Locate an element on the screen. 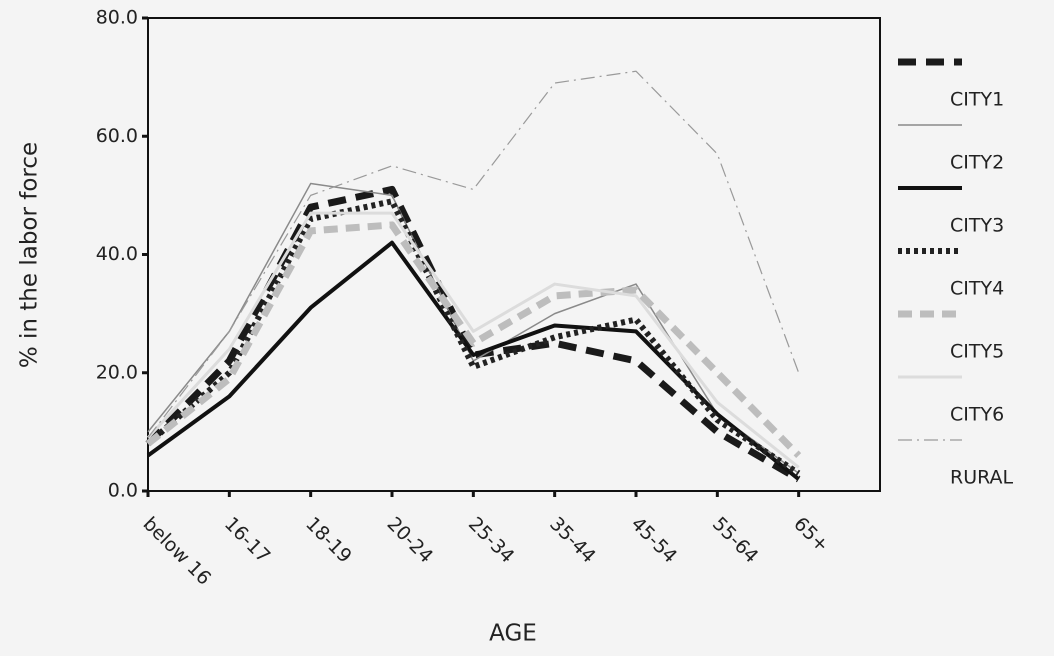  y-axis-label: % in the labor force is located at coordinates (30, 255).